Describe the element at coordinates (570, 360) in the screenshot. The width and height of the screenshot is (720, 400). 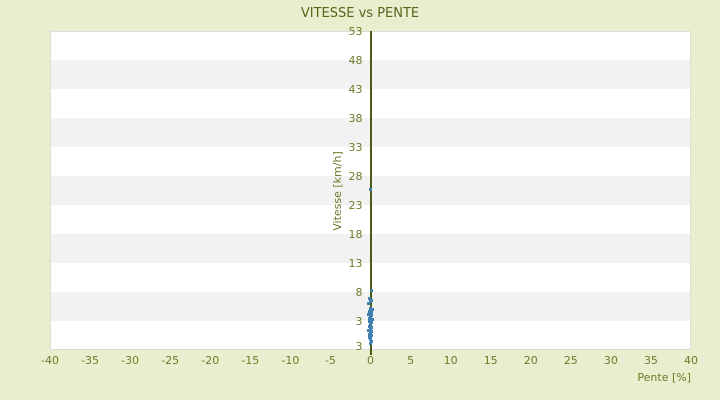
I see `x-tick-label: 25` at that location.